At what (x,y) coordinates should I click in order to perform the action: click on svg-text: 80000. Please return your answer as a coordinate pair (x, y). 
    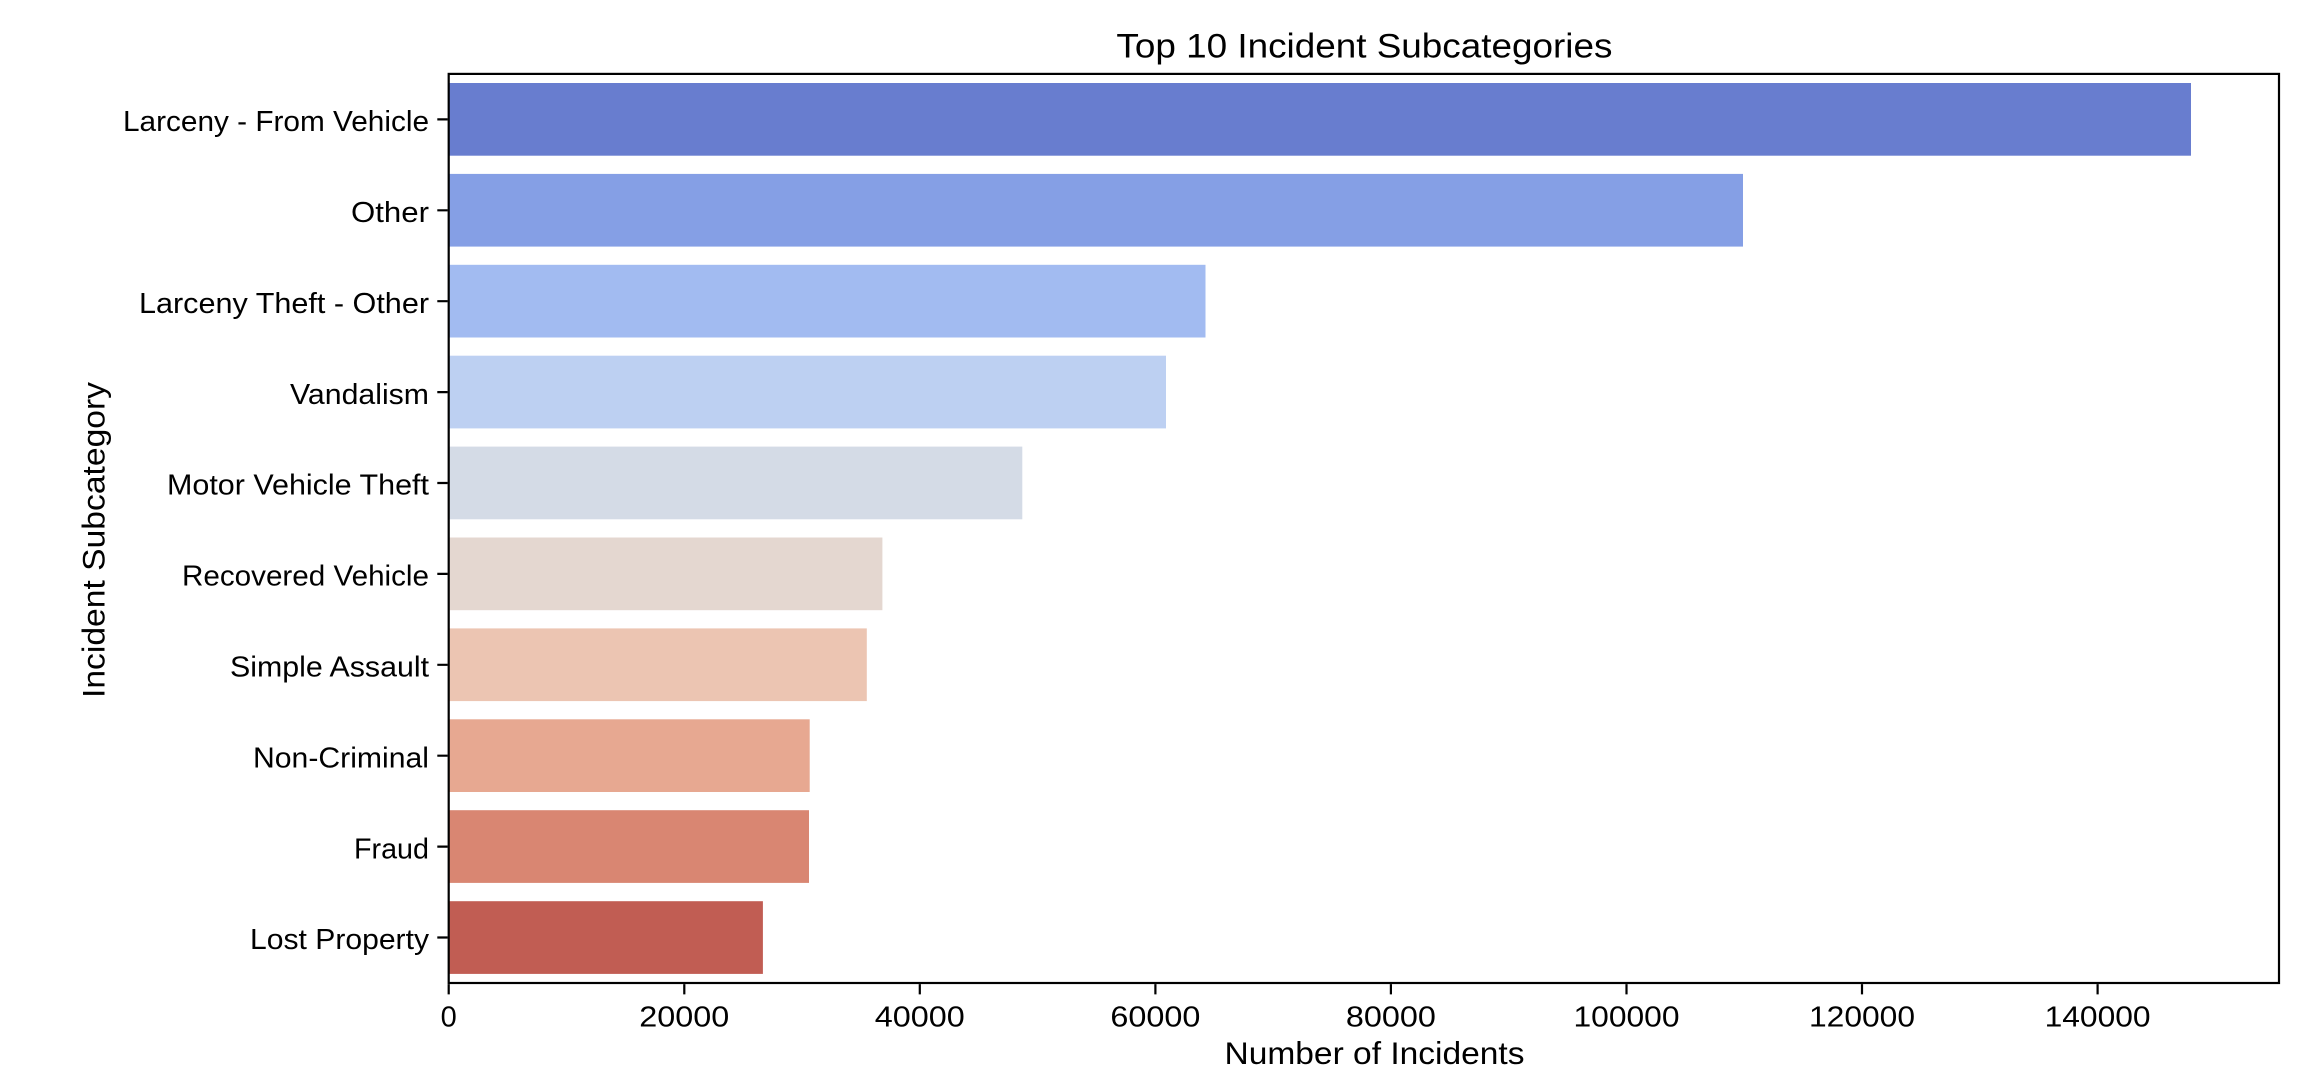
    Looking at the image, I should click on (1391, 1018).